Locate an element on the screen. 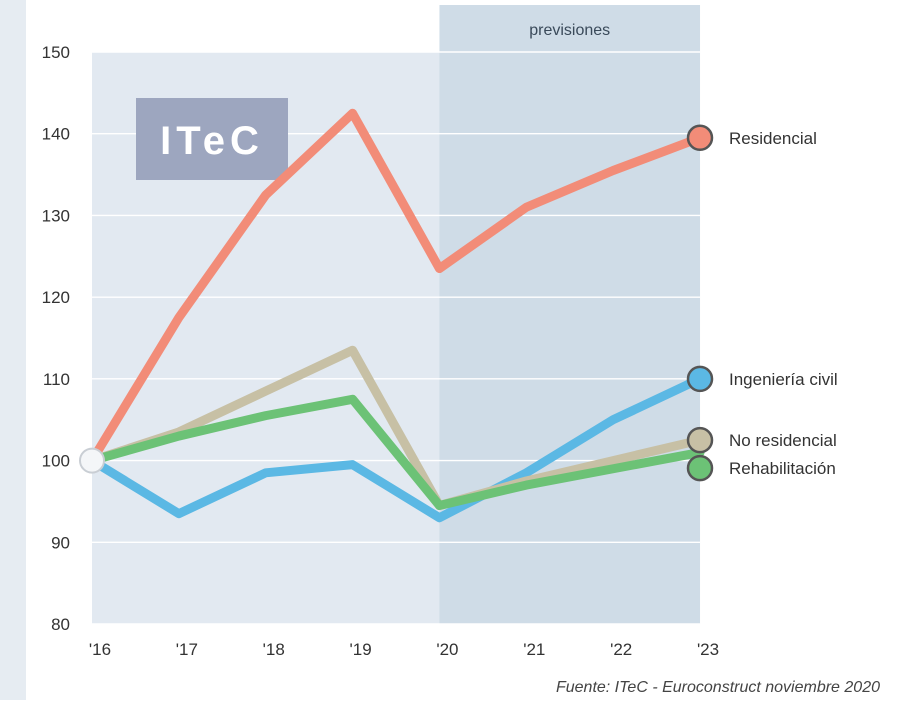  y-tick-label: 120 is located at coordinates (56, 297).